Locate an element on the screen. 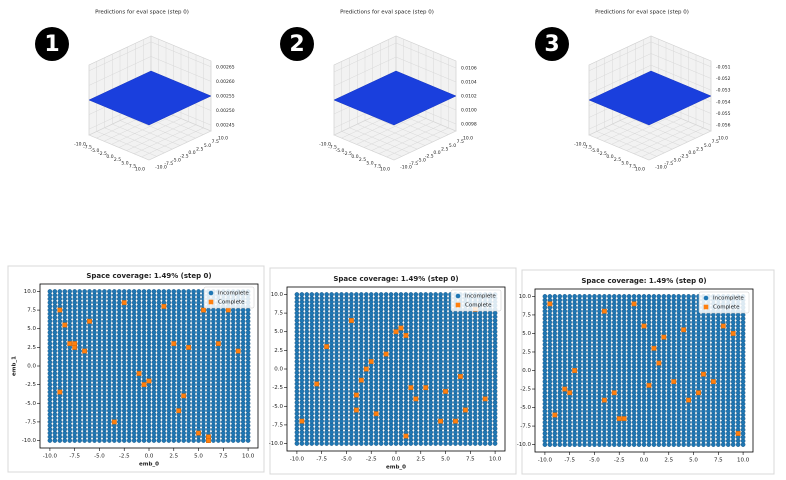  y-tick-label: 7.5 is located at coordinates (715, 142).